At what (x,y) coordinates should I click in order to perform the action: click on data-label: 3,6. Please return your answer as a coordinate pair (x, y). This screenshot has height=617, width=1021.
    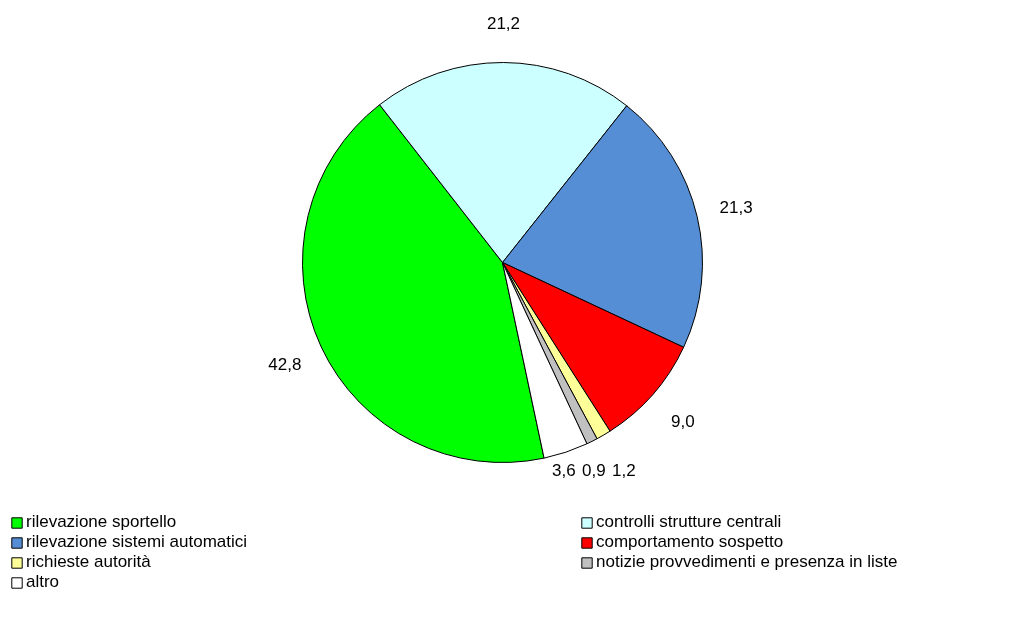
    Looking at the image, I should click on (563, 470).